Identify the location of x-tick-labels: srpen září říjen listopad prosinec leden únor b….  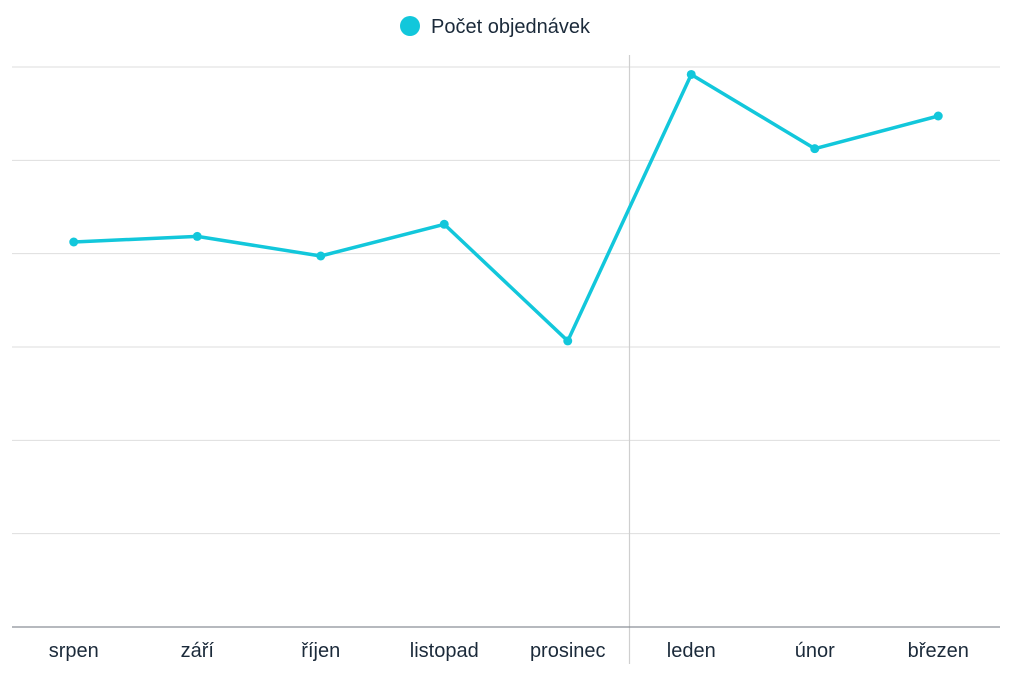
(509, 651).